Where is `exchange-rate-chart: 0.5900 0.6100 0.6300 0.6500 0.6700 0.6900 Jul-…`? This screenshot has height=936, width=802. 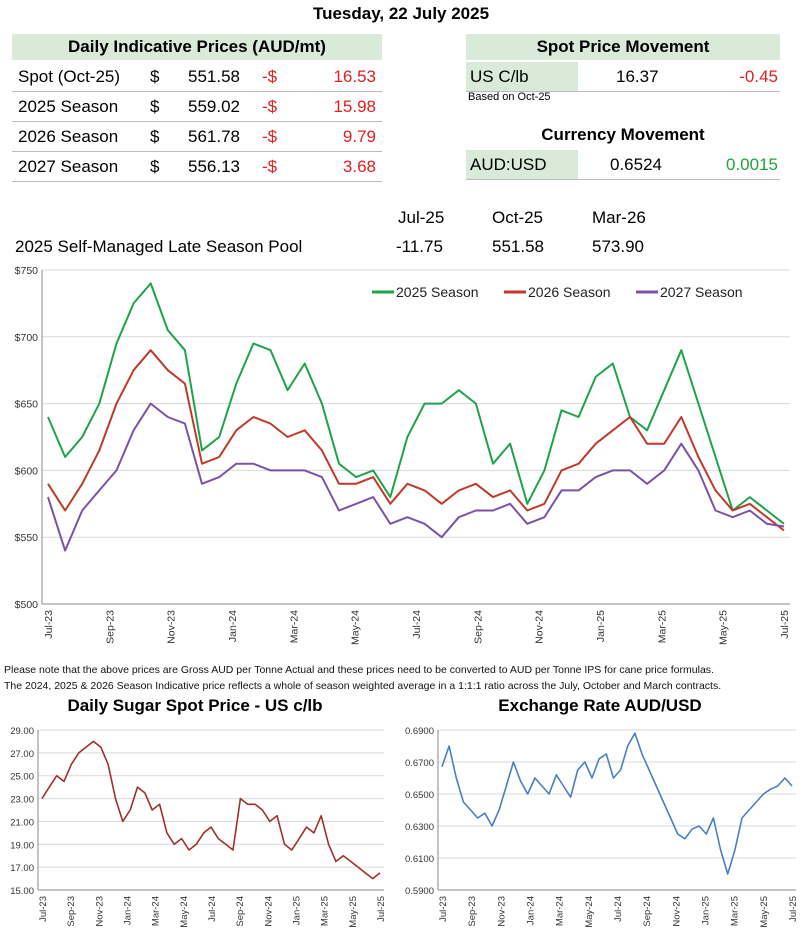 exchange-rate-chart: 0.5900 0.6100 0.6300 0.6500 0.6700 0.6900 Jul-… is located at coordinates (602, 827).